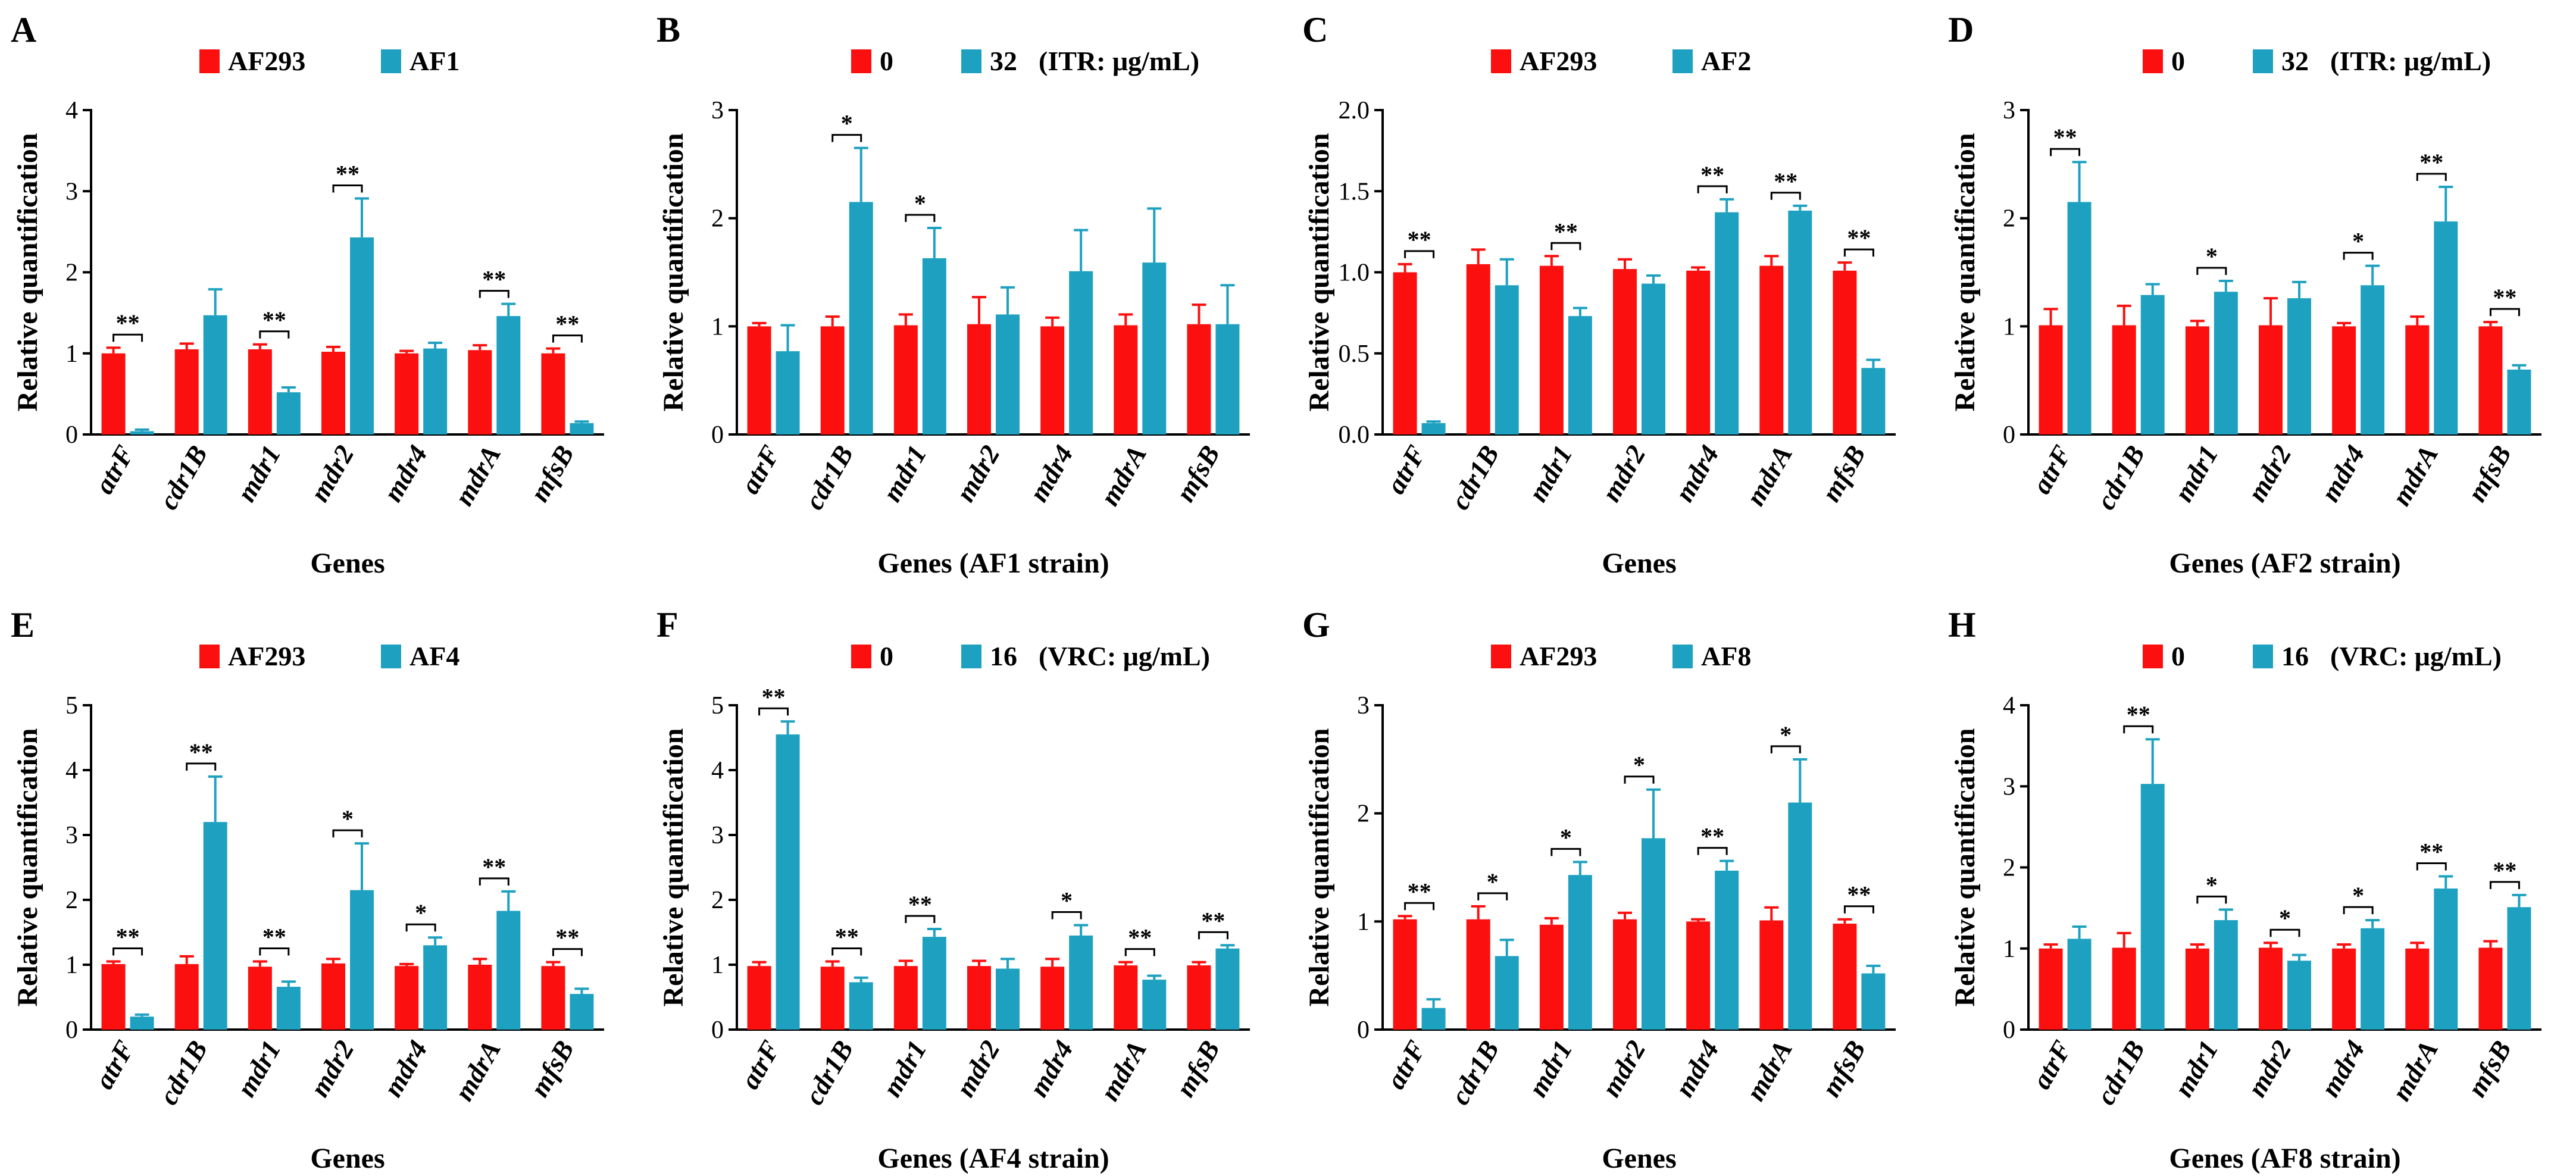 This screenshot has width=2576, height=1176. Describe the element at coordinates (434, 656) in the screenshot. I see `legend-label: AF4` at that location.